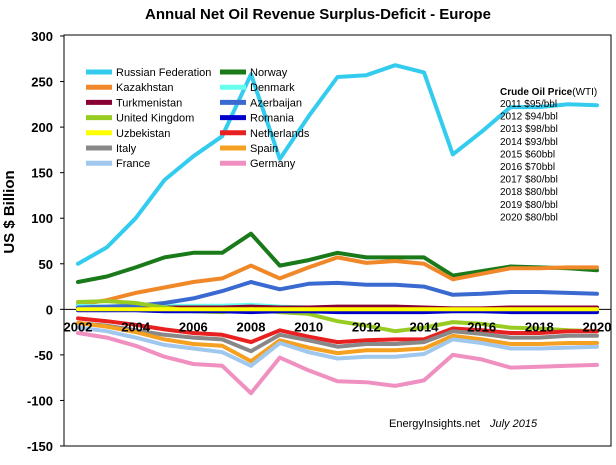  What do you see at coordinates (280, 134) in the screenshot?
I see `legend-label: Netherlands` at bounding box center [280, 134].